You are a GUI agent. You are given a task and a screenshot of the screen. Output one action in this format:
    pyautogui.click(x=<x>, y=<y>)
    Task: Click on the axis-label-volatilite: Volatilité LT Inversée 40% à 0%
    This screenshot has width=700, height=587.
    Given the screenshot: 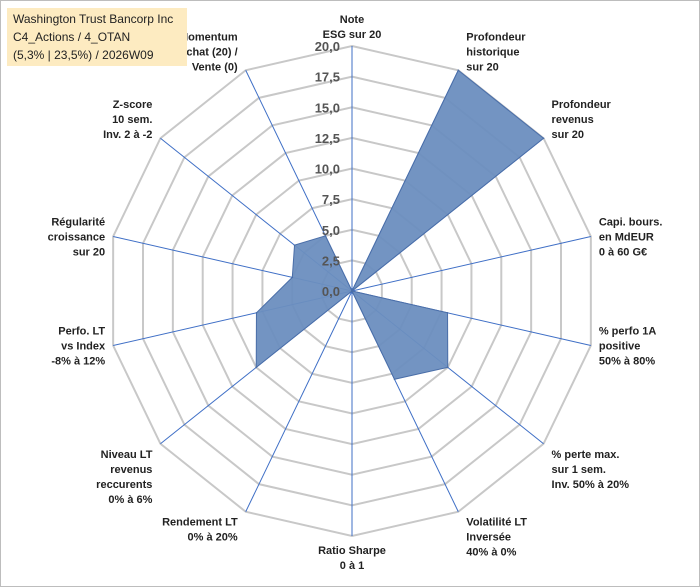 What is the action you would take?
    pyautogui.click(x=496, y=538)
    